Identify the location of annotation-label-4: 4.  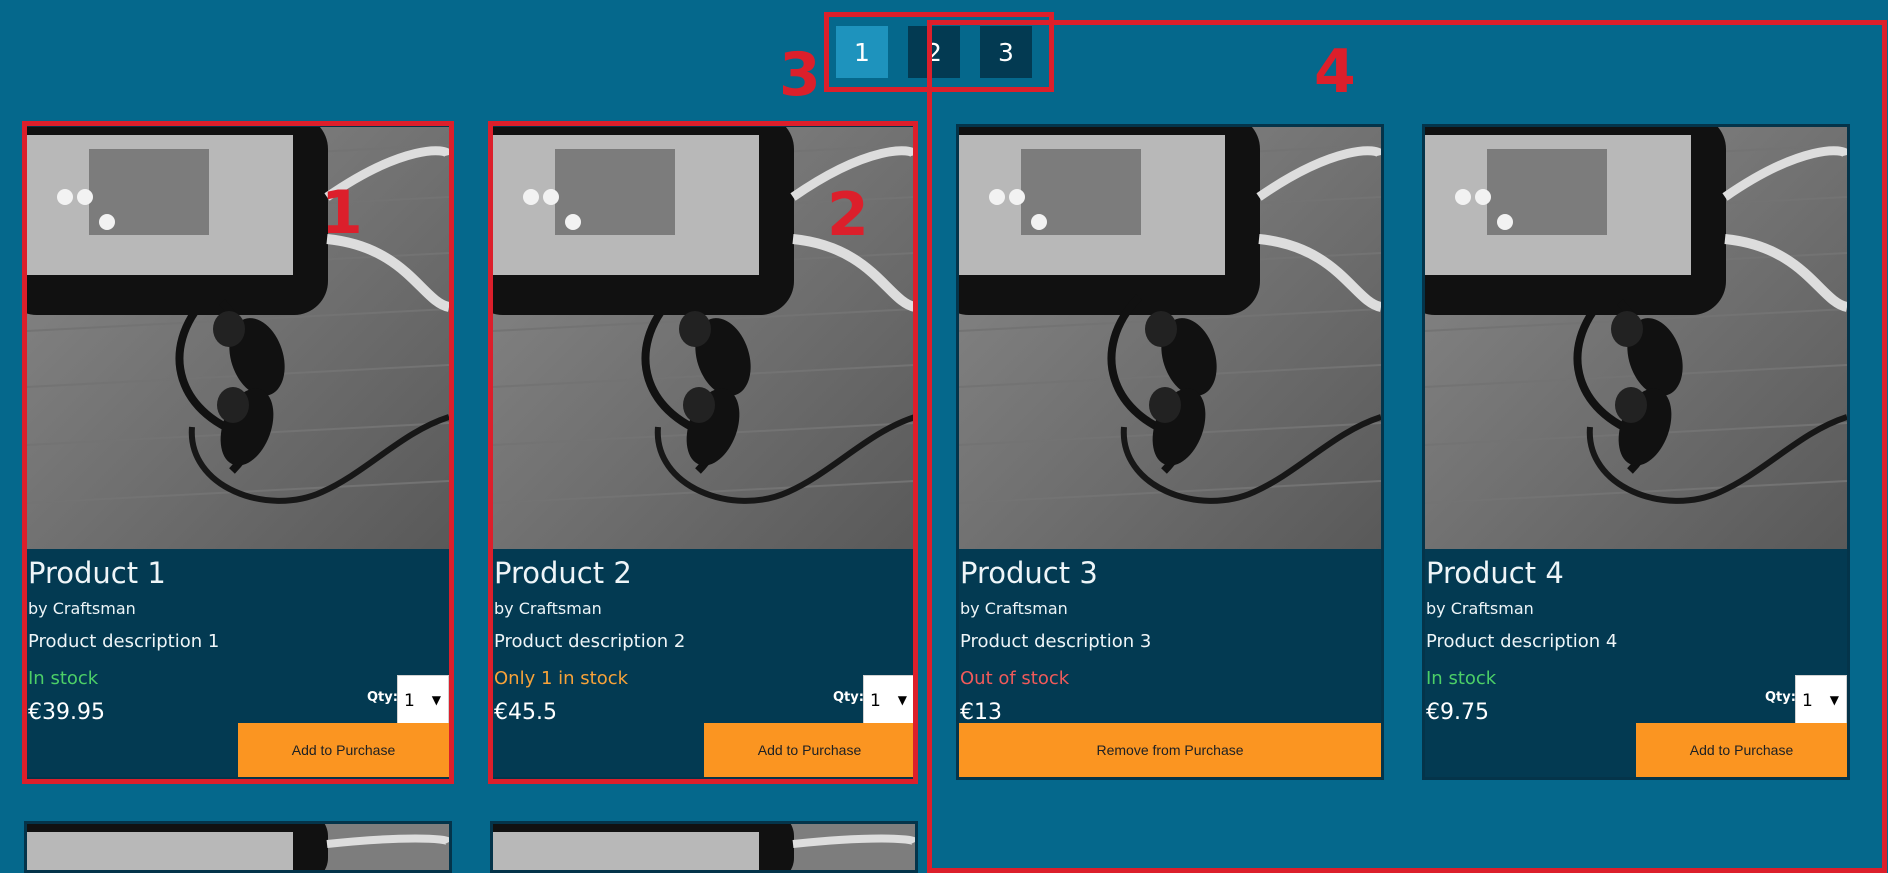
(1335, 72).